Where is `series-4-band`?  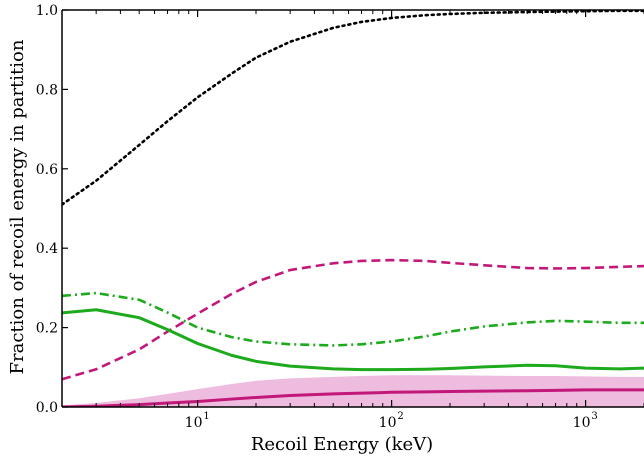 series-4-band is located at coordinates (353, 391).